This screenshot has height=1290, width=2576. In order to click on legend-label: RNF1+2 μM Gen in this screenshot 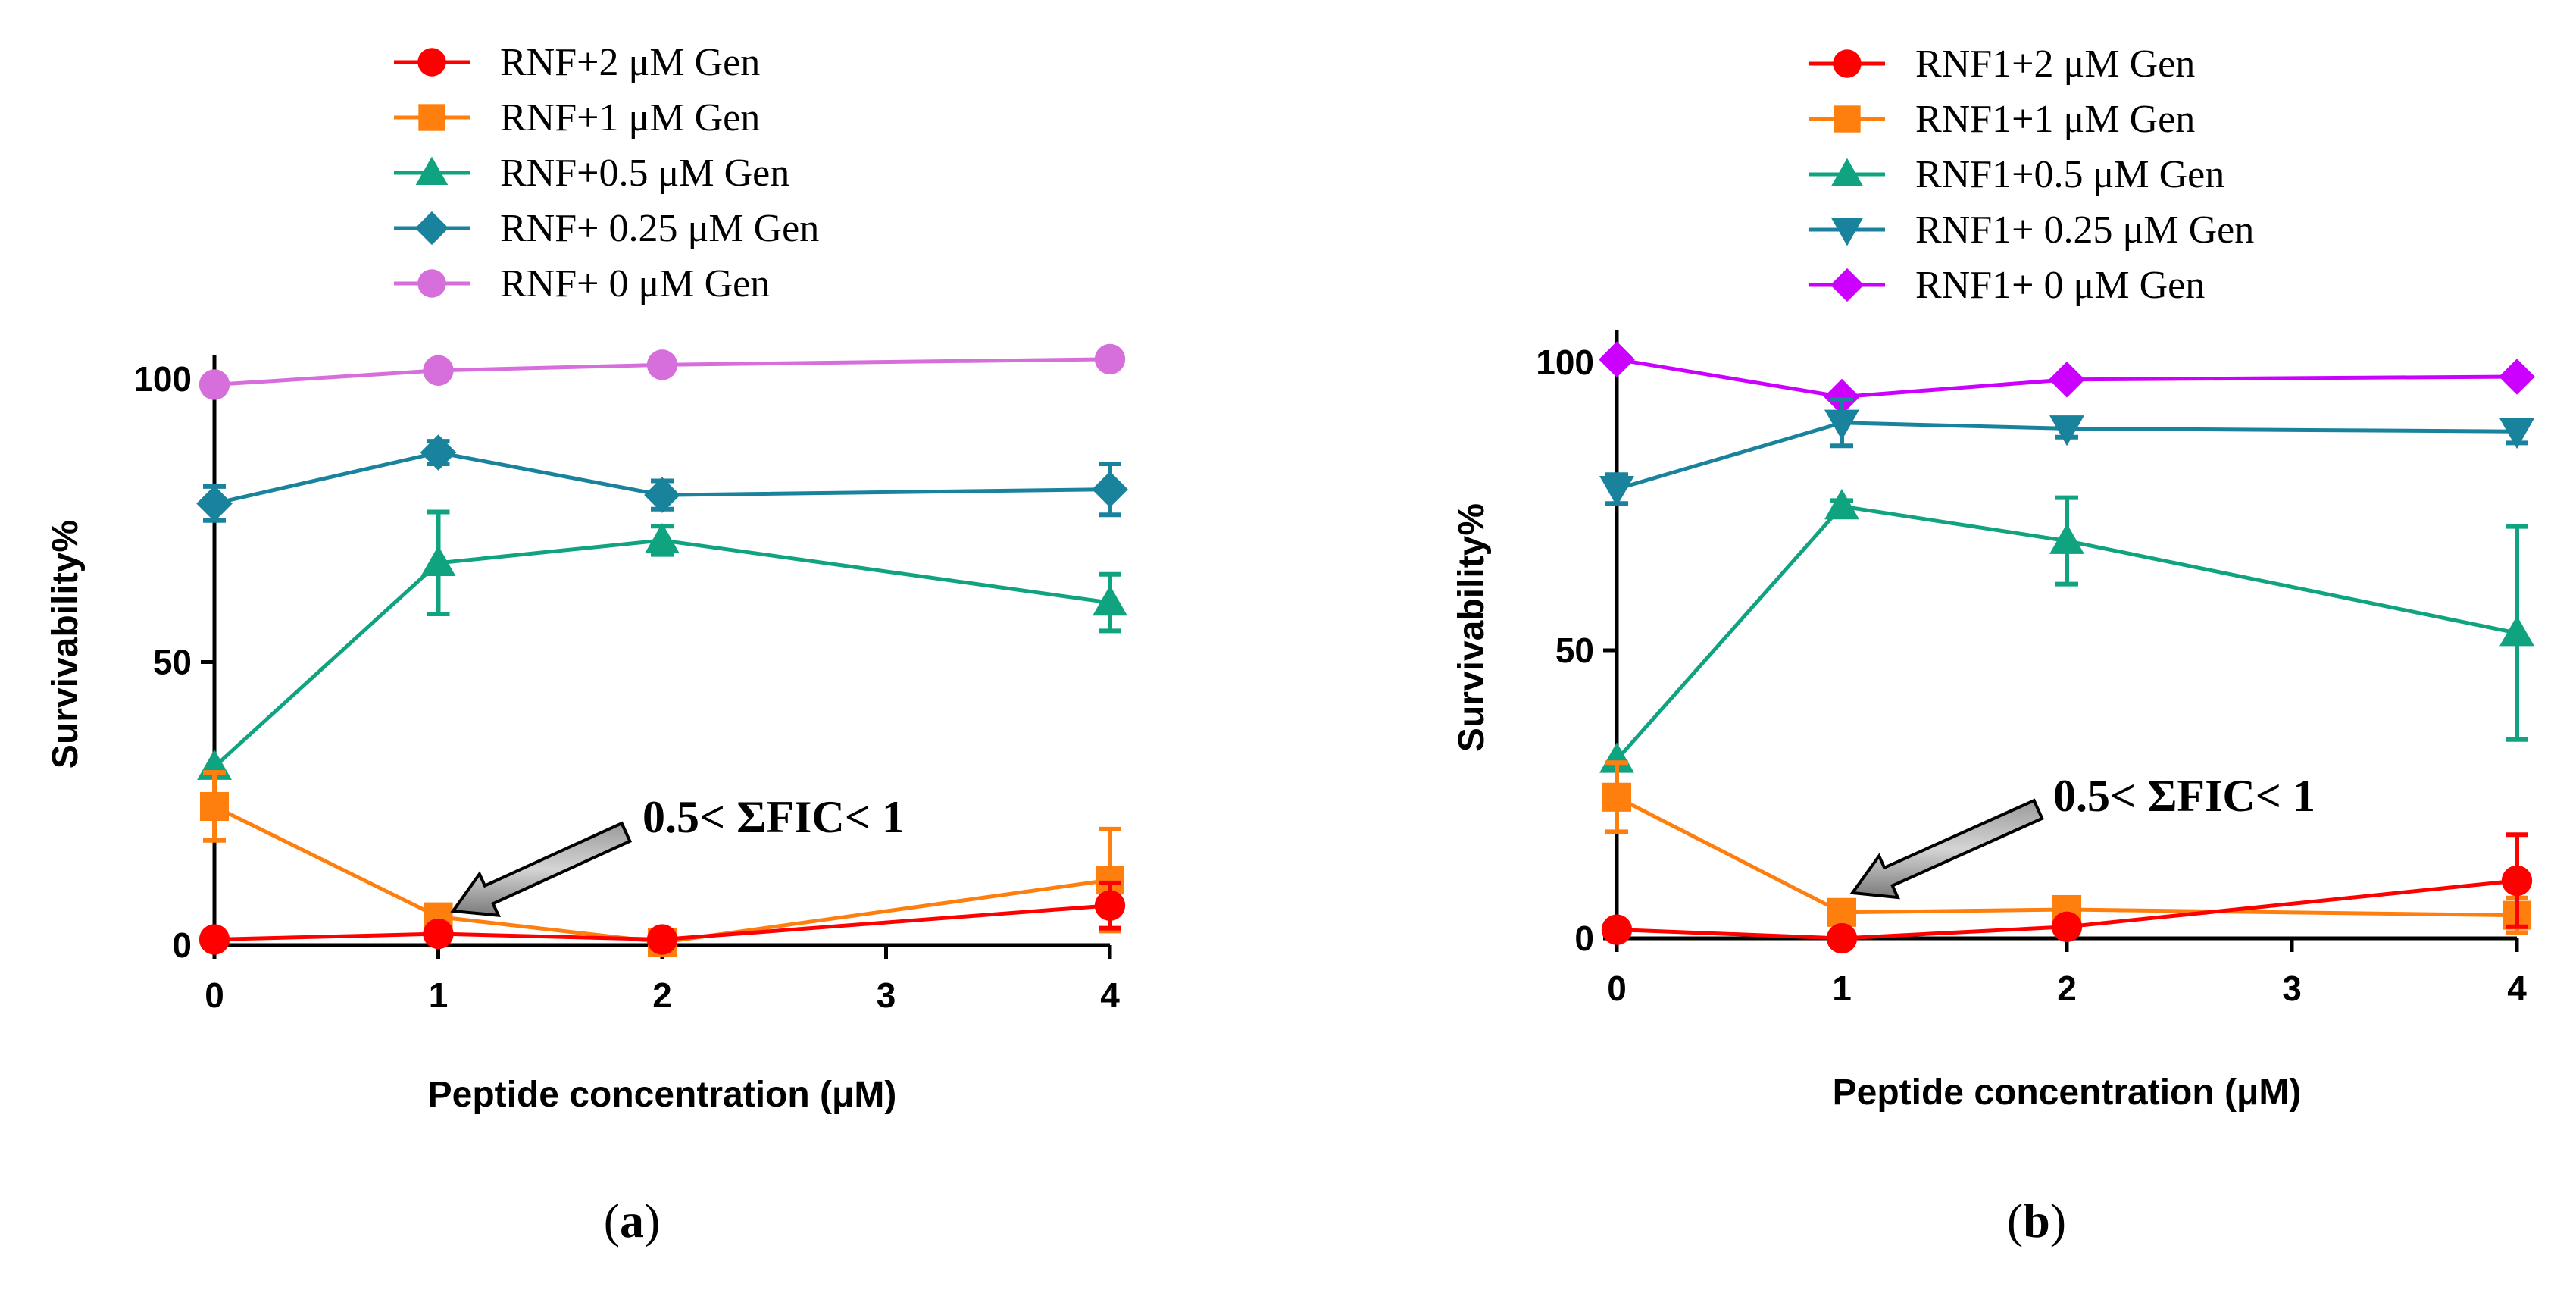, I will do `click(2055, 64)`.